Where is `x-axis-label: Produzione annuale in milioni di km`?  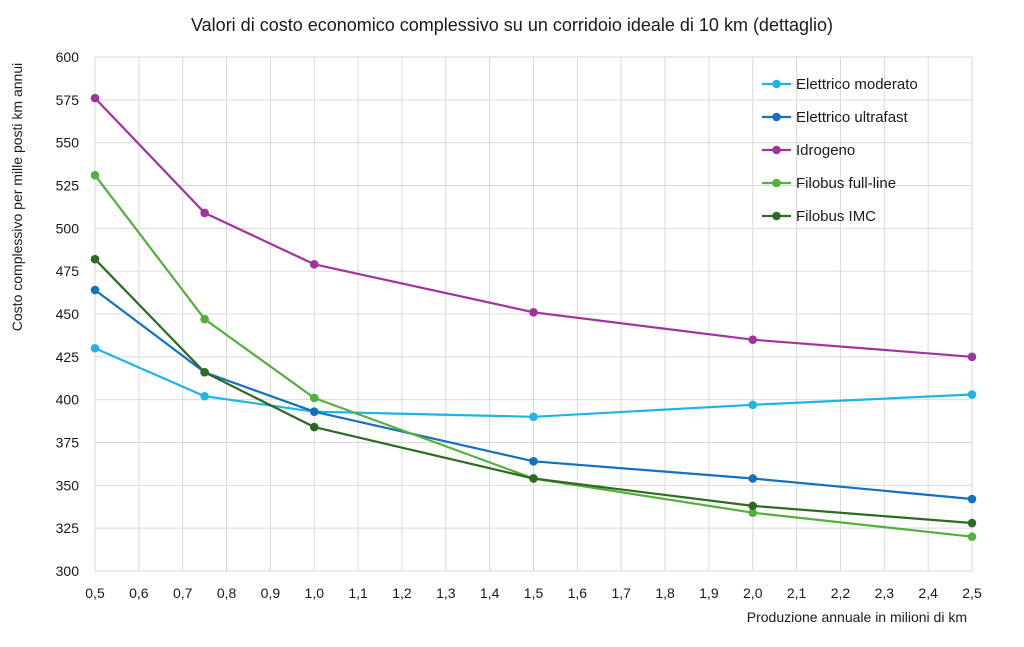 x-axis-label: Produzione annuale in milioni di km is located at coordinates (857, 617).